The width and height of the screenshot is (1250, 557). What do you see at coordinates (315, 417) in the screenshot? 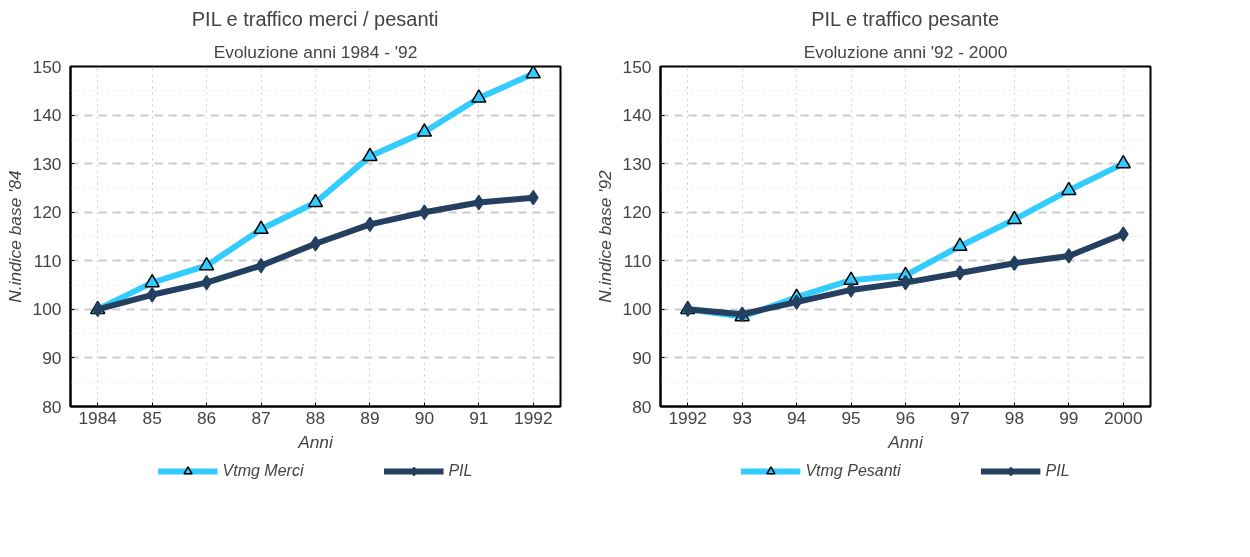
I see `x-tick-label: 88` at bounding box center [315, 417].